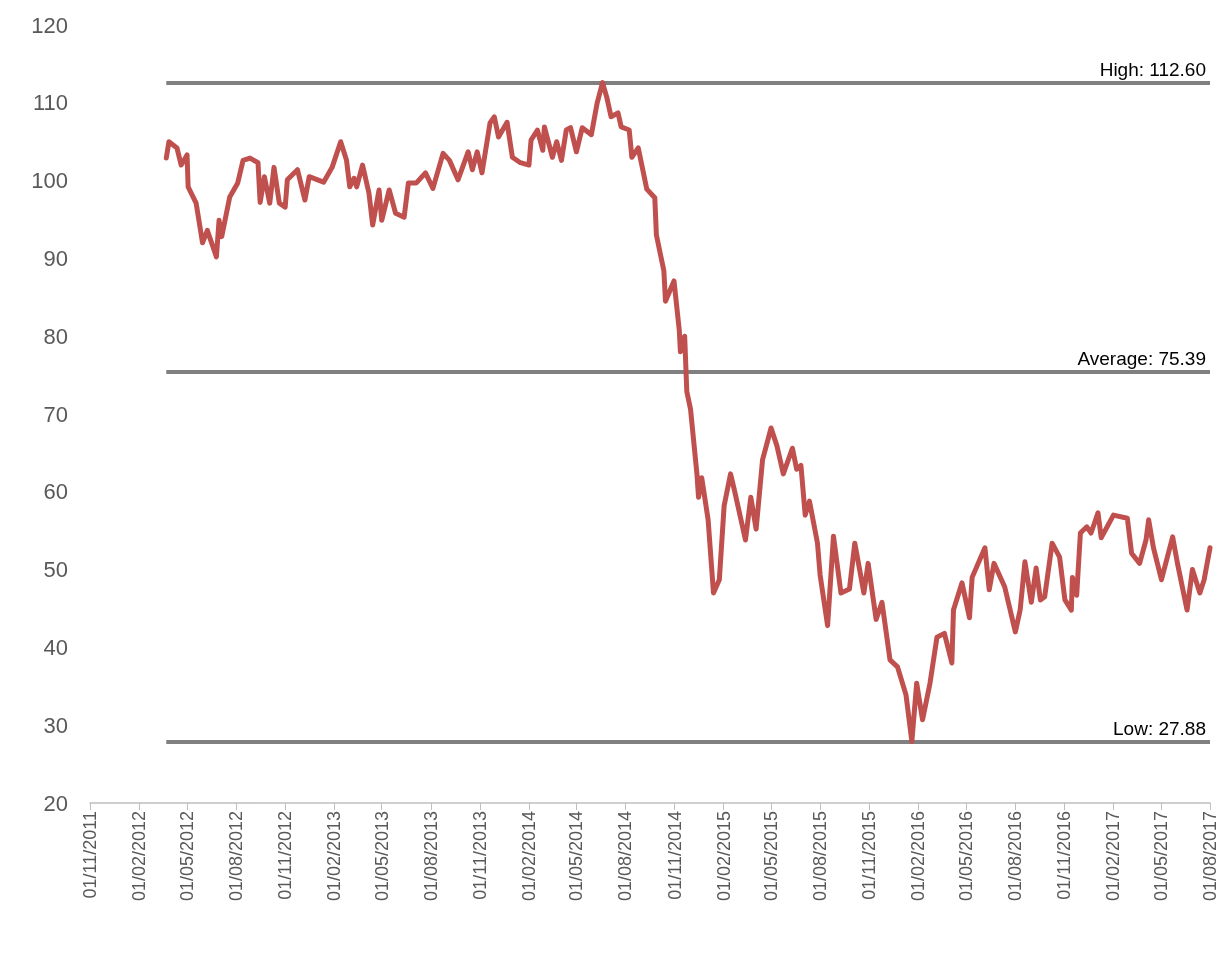 The height and width of the screenshot is (954, 1225). I want to click on y-tick-label: 90, so click(55, 258).